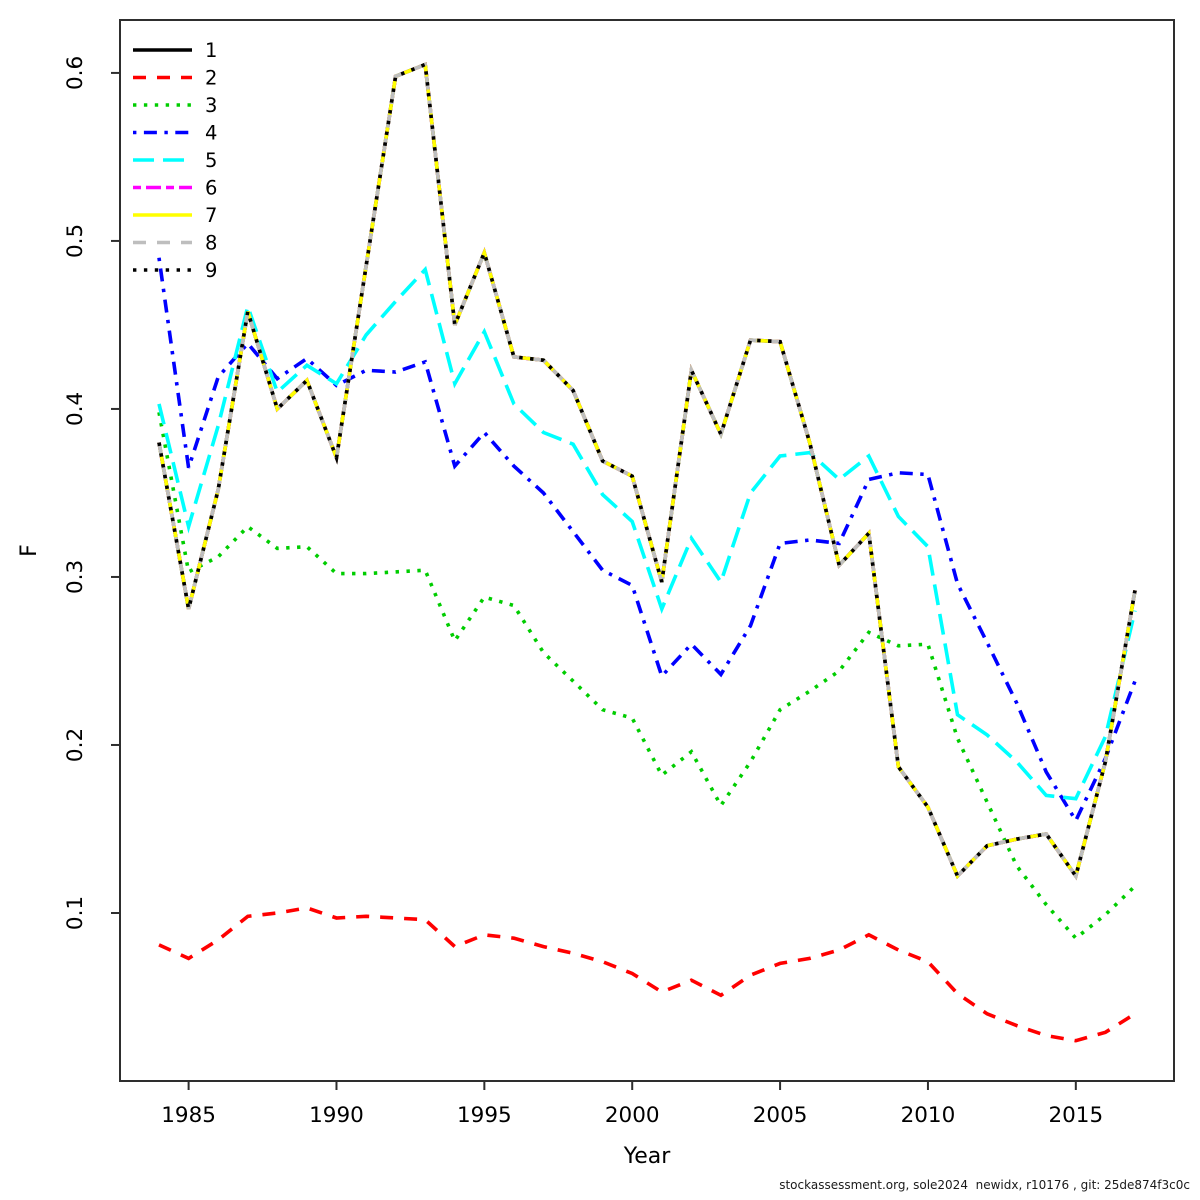 This screenshot has height=1200, width=1200. Describe the element at coordinates (75, 241) in the screenshot. I see `y-tick-label: 0.5` at that location.